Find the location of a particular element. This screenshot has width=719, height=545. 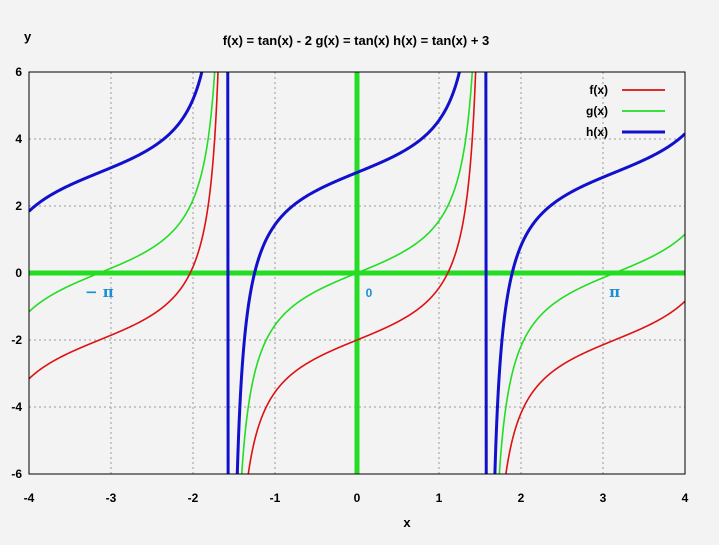

x-tick-label: -4 is located at coordinates (29, 498).